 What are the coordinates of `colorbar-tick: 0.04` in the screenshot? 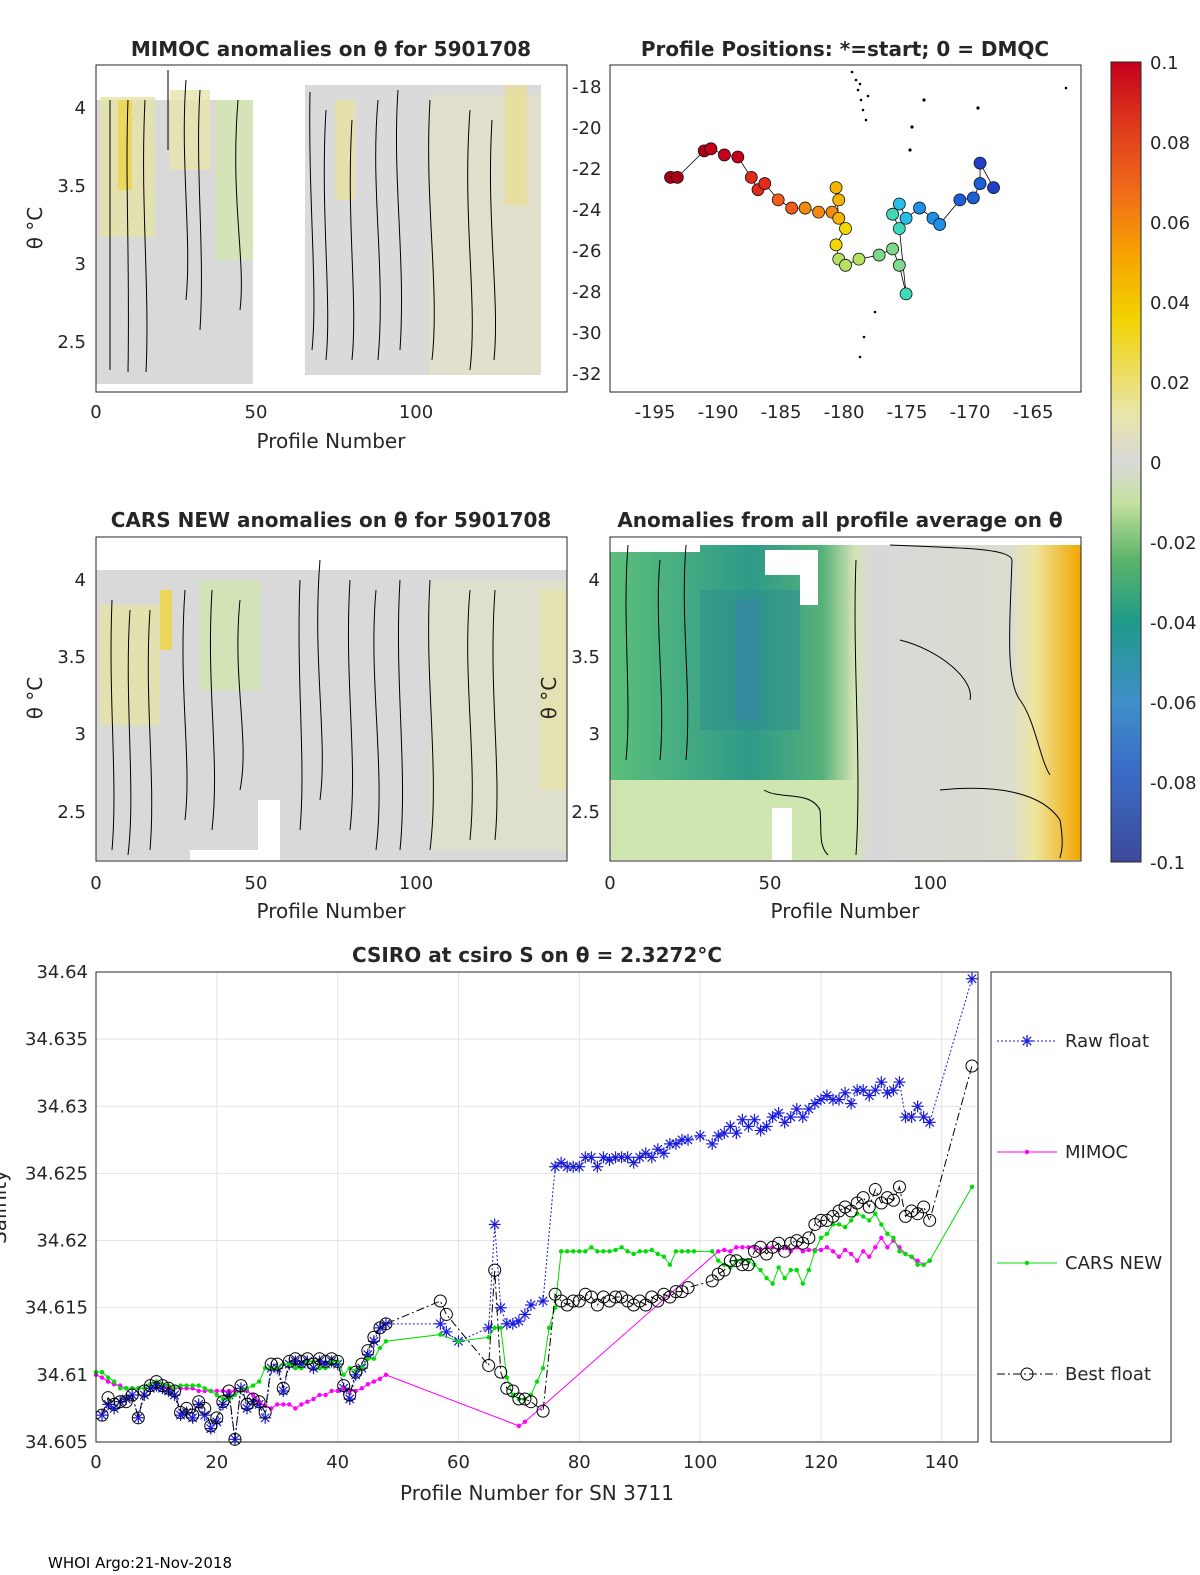 It's located at (1170, 303).